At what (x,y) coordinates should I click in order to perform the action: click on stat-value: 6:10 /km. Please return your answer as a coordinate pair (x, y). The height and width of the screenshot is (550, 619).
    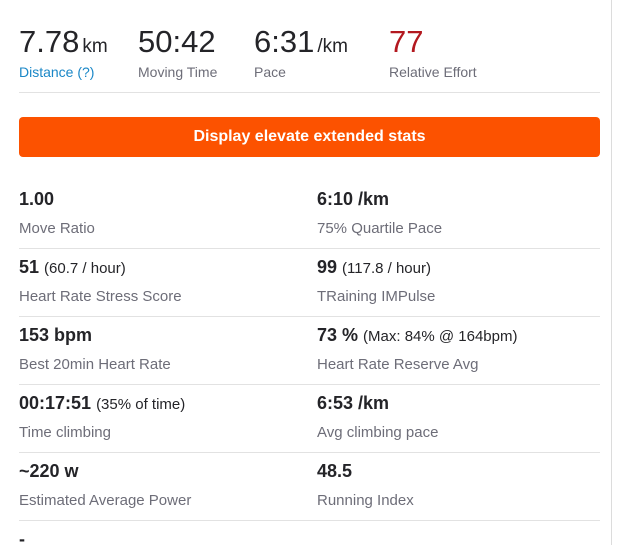
    Looking at the image, I should click on (353, 199).